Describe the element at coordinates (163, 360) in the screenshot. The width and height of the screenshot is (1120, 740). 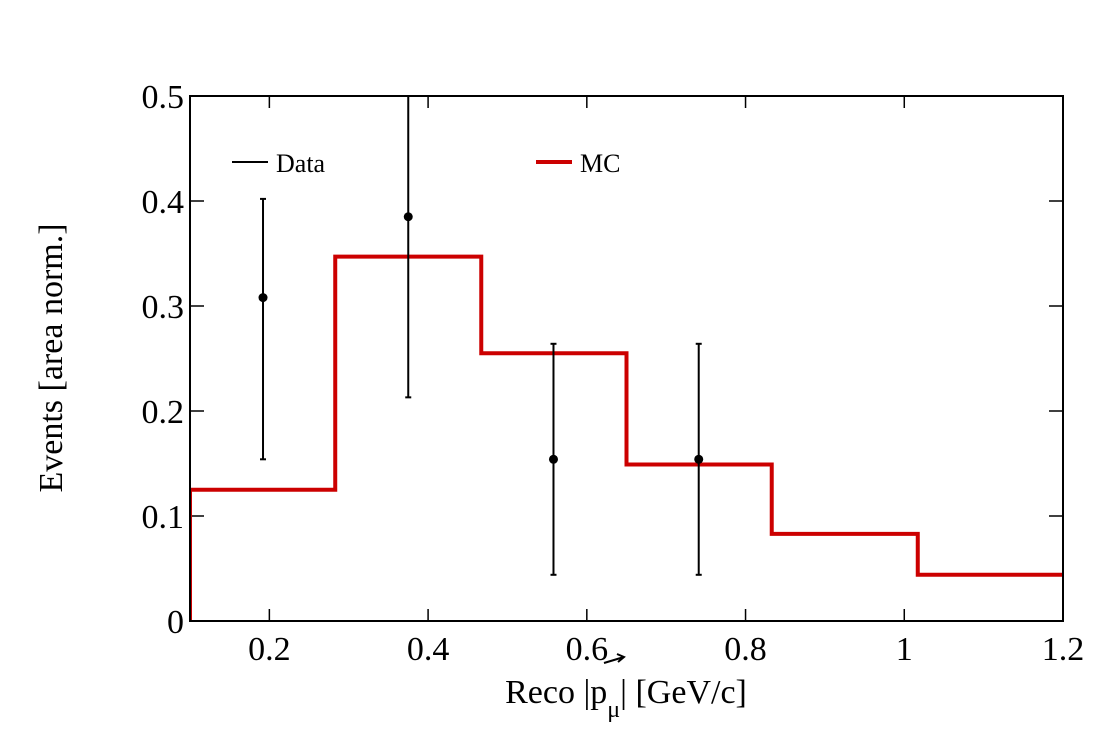
I see `y-tick-labels: 0 0.1 0.2 0.3 0.4 0.5` at that location.